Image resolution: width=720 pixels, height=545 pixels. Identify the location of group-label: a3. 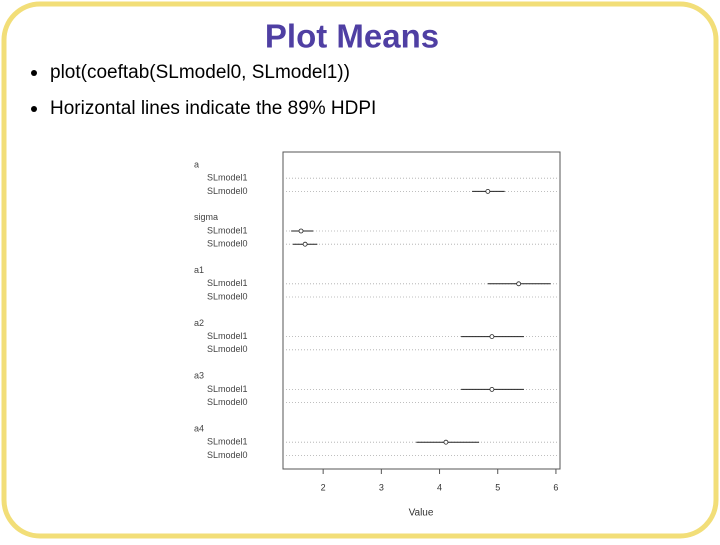
(199, 376).